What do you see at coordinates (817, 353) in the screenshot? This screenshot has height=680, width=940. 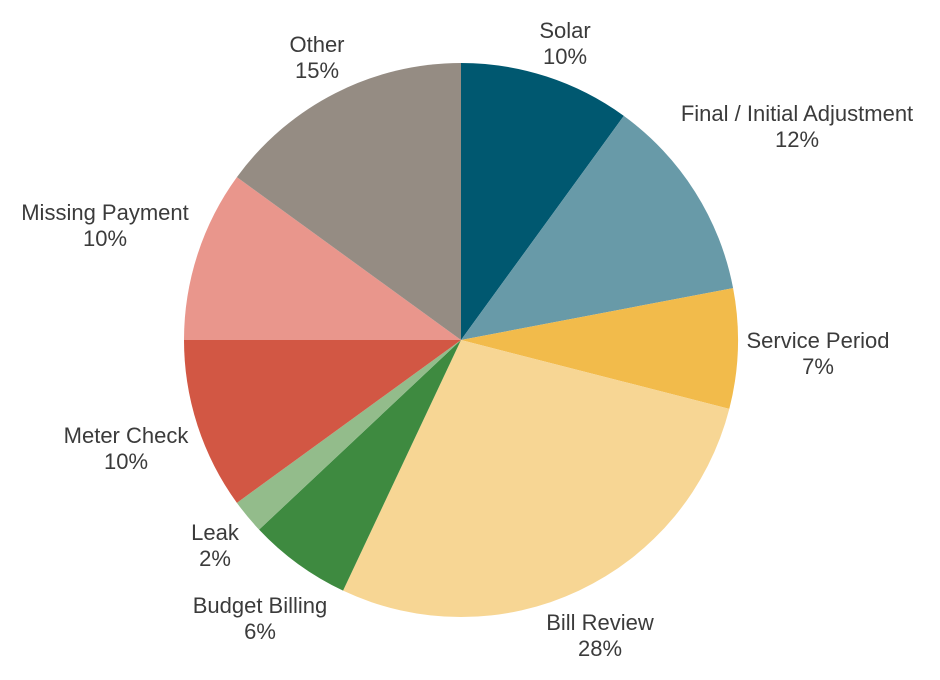 I see `pie-slice-label-service-period: Service Period 7%` at bounding box center [817, 353].